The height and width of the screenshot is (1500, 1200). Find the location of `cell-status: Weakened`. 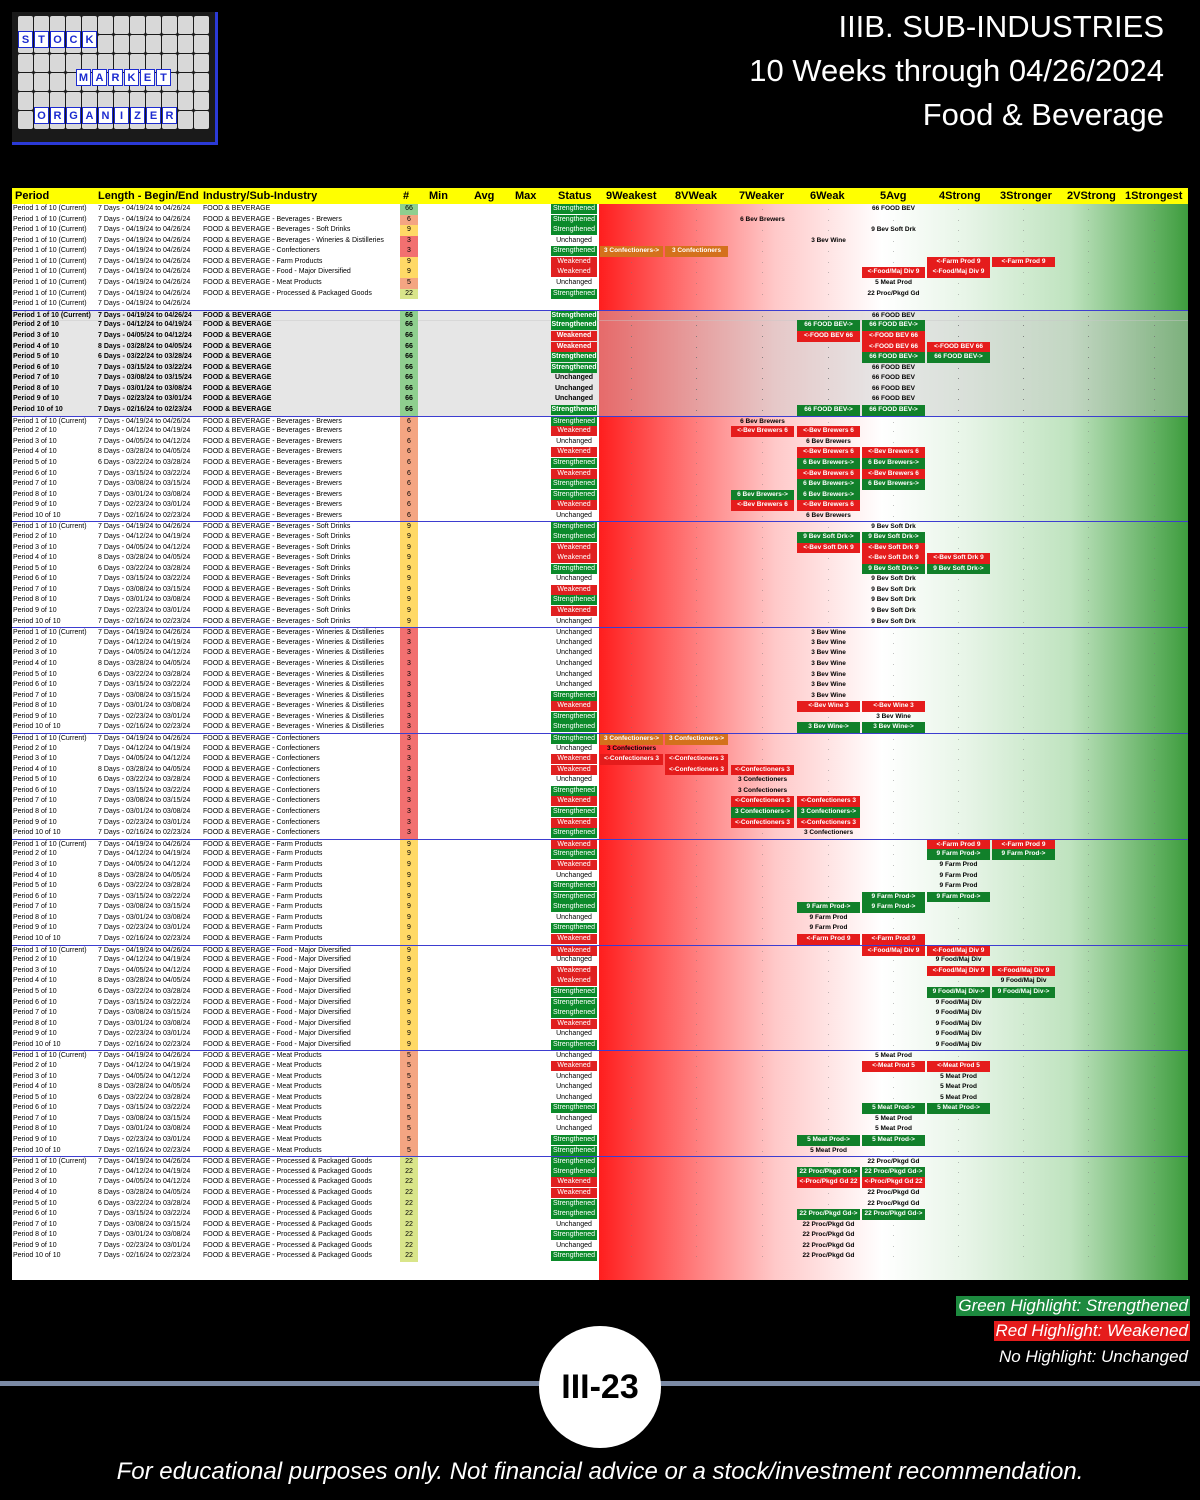

cell-status: Weakened is located at coordinates (574, 611).